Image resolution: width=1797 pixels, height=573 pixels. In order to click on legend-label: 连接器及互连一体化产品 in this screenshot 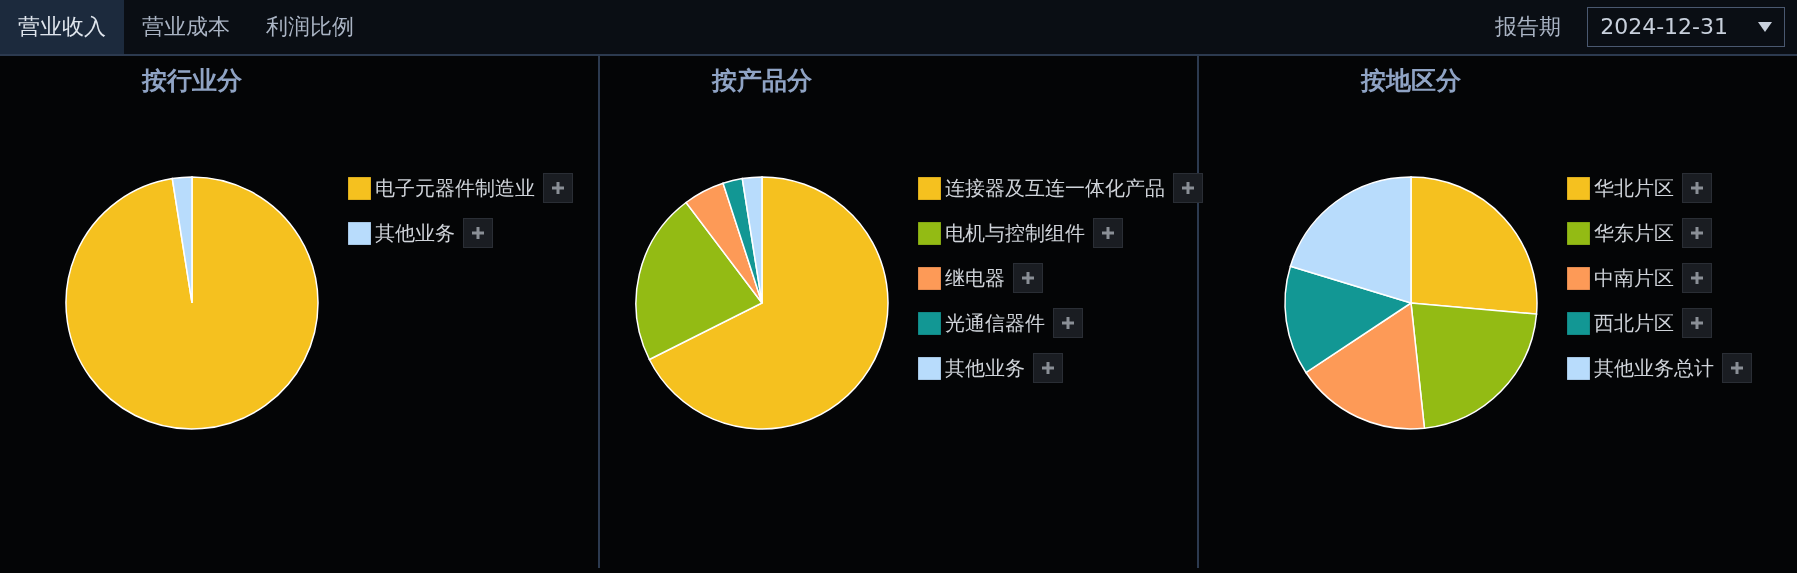, I will do `click(1054, 187)`.